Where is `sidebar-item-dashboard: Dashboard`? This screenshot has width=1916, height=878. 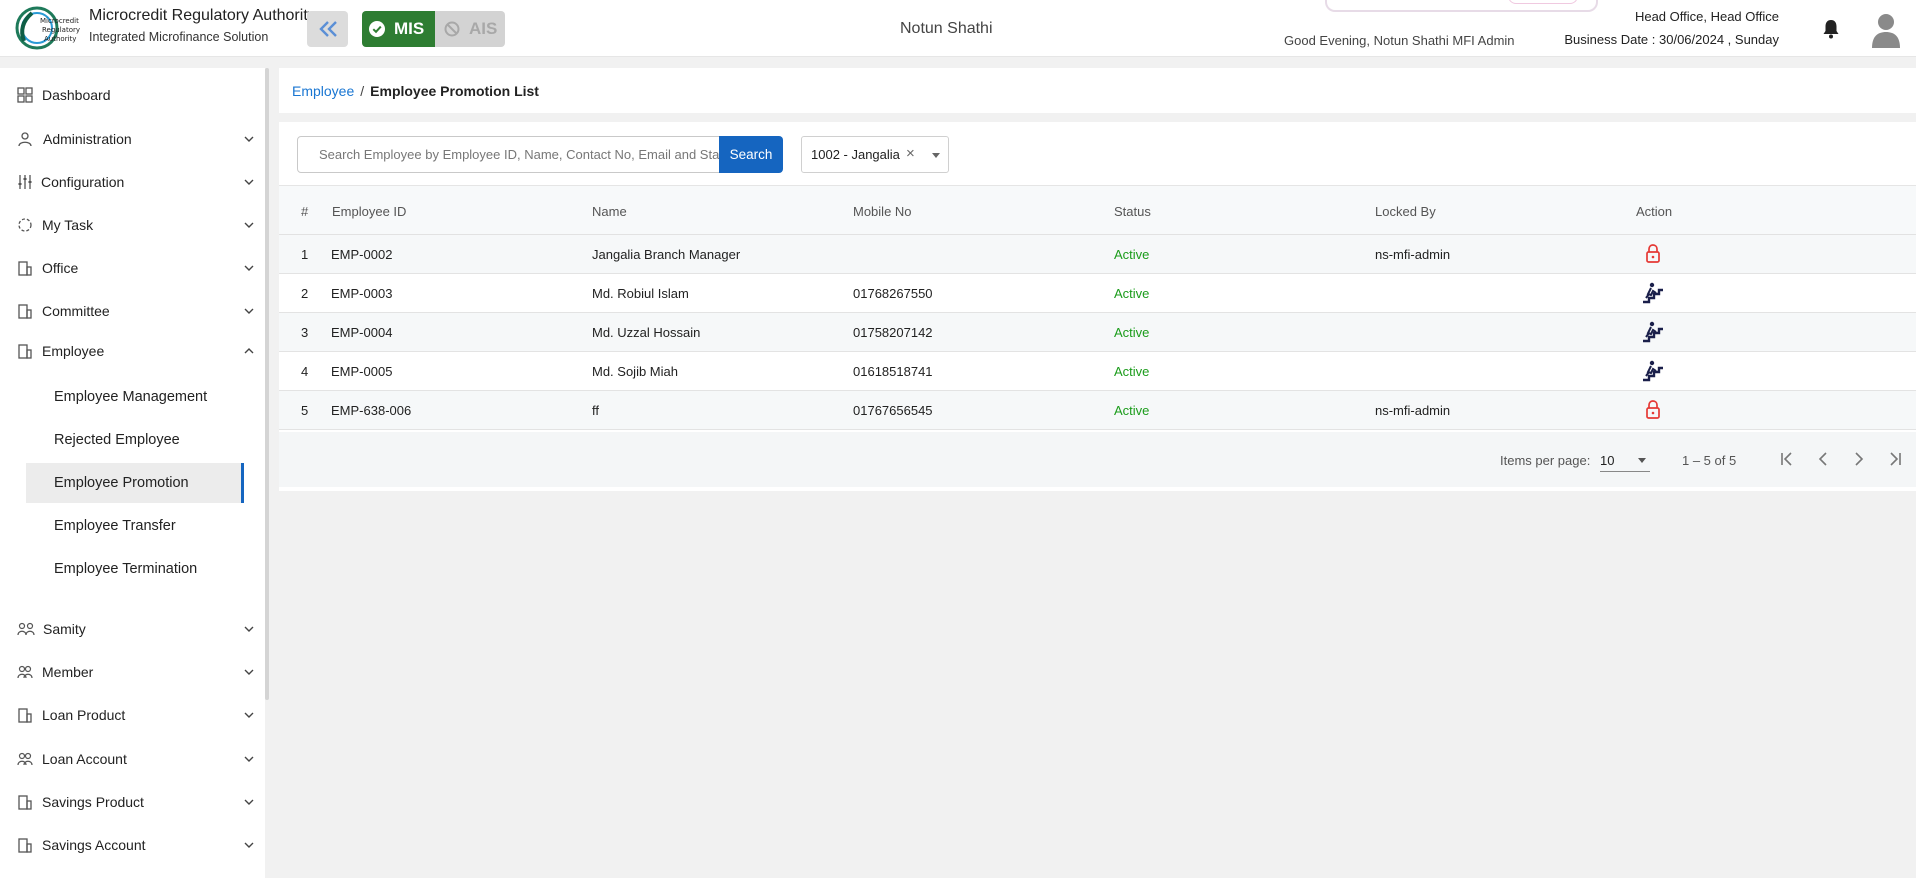
sidebar-item-dashboard: Dashboard is located at coordinates (132, 95).